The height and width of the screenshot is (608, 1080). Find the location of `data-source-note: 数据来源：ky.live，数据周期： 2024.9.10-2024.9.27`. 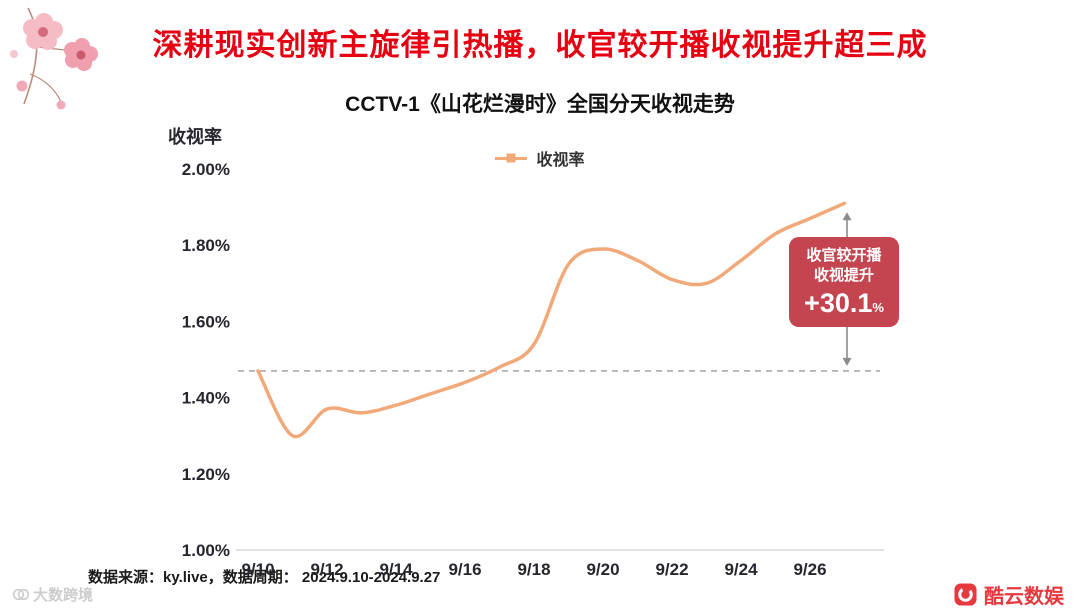

data-source-note: 数据来源：ky.live，数据周期： 2024.9.10-2024.9.27 is located at coordinates (264, 577).